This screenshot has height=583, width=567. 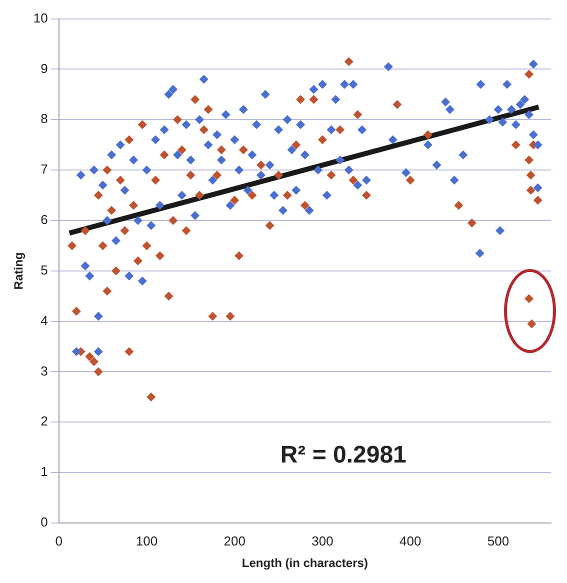 I want to click on y-tick-label: 9, so click(x=44, y=68).